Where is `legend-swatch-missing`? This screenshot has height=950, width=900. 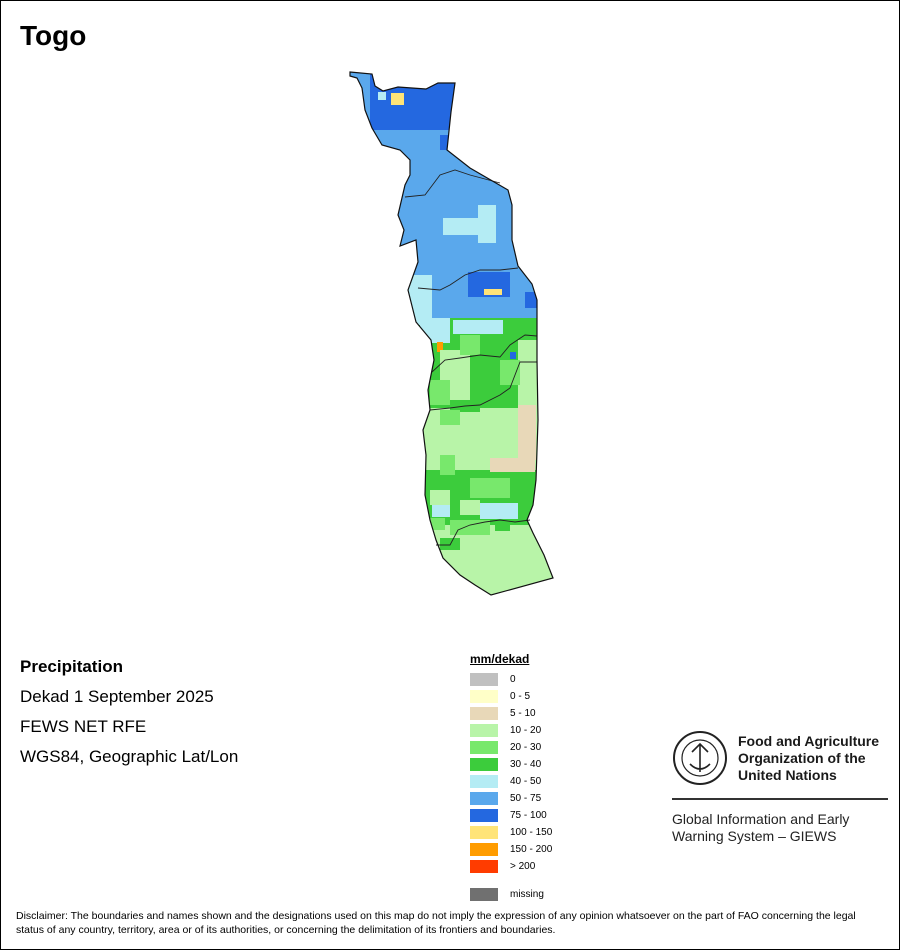 legend-swatch-missing is located at coordinates (484, 894).